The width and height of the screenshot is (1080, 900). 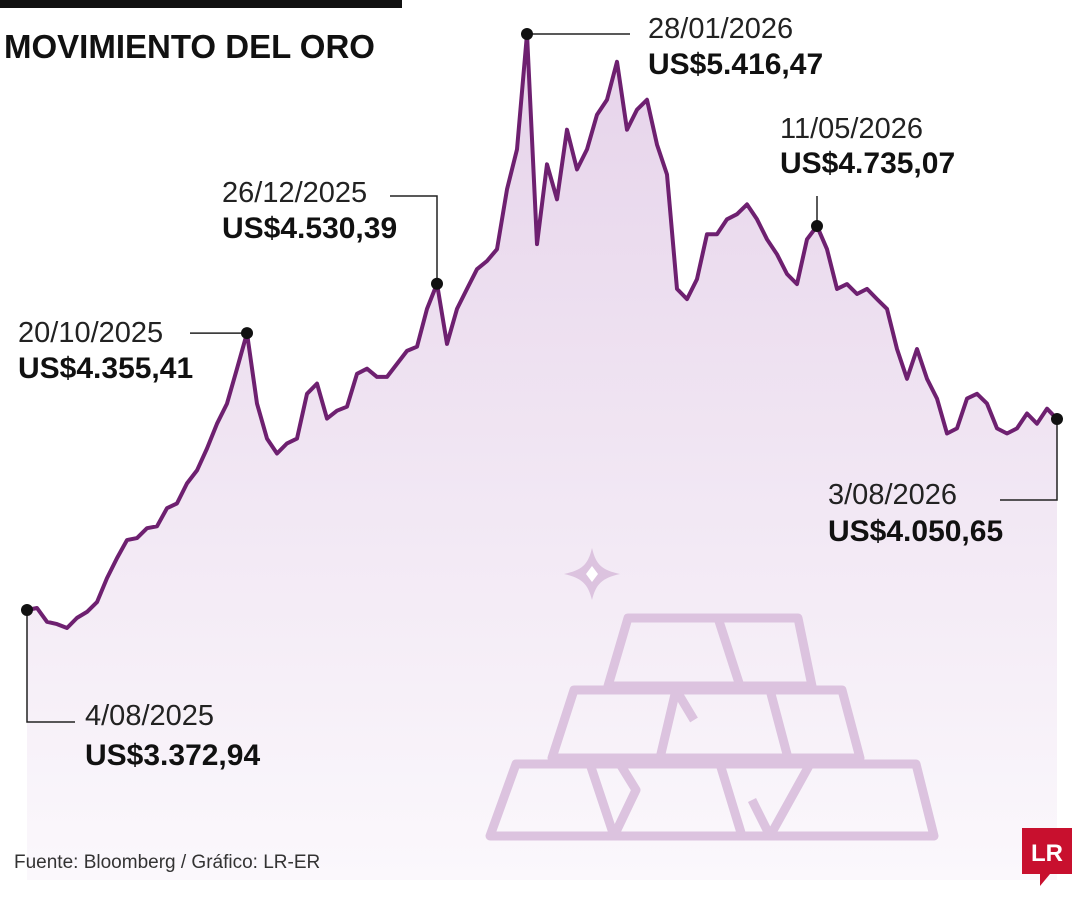 I want to click on logo-box, so click(x=1047, y=851).